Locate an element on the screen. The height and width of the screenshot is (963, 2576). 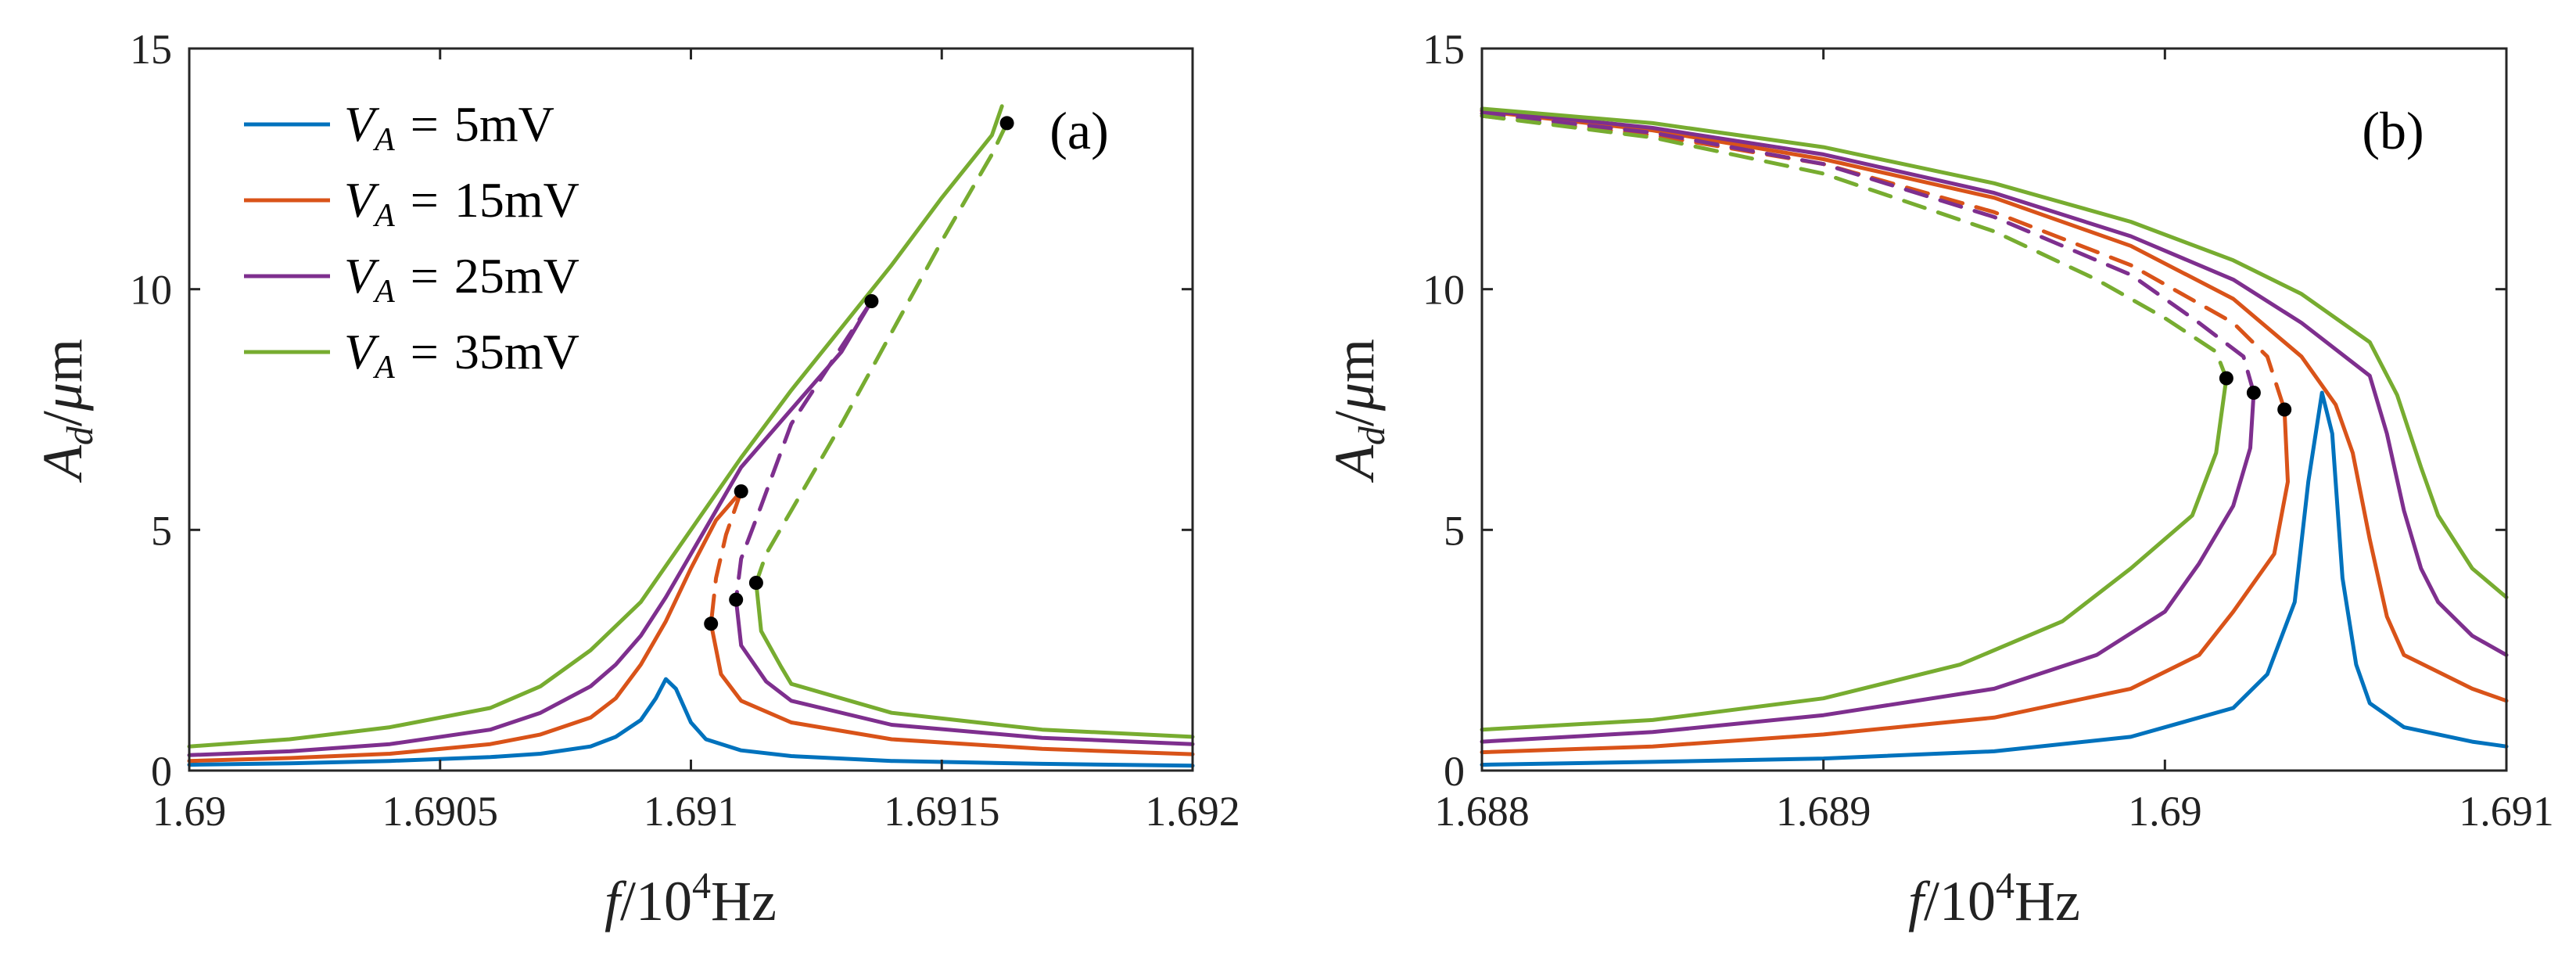
panel-a-series-8-line is located at coordinates (974, 659).